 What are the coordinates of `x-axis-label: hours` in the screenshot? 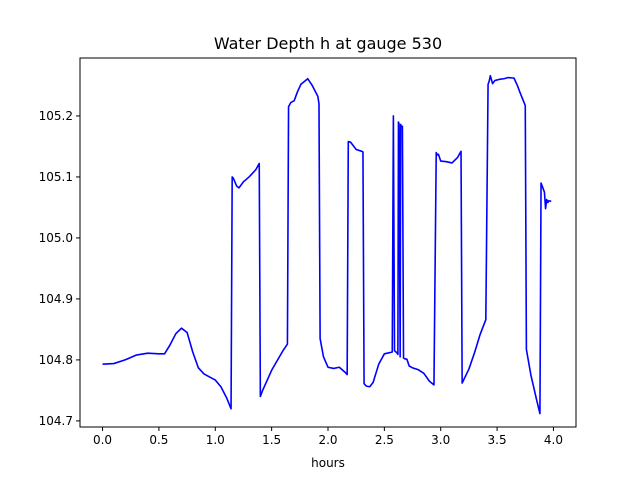 It's located at (328, 463).